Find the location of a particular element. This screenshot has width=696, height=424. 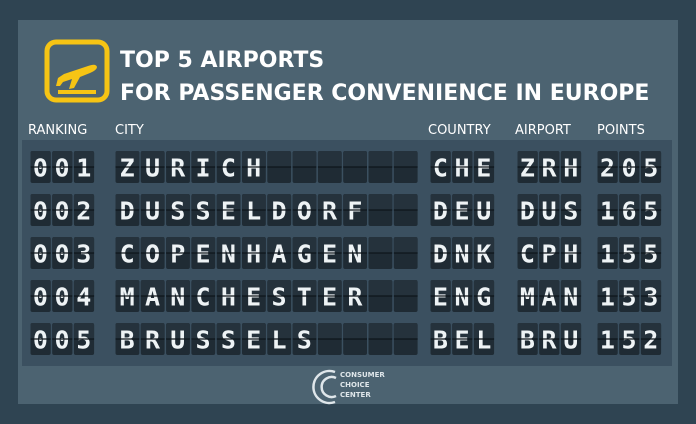

cell-text: 205 is located at coordinates (629, 168).